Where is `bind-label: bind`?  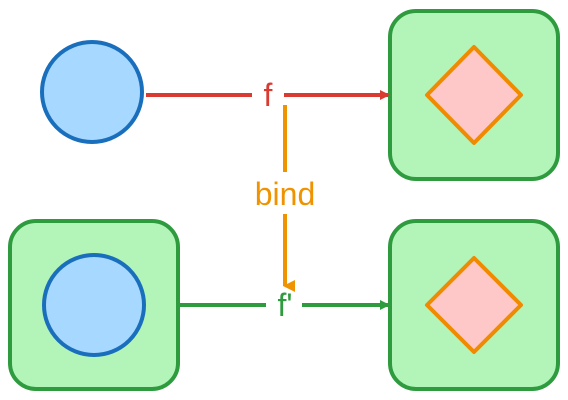 bind-label: bind is located at coordinates (285, 194).